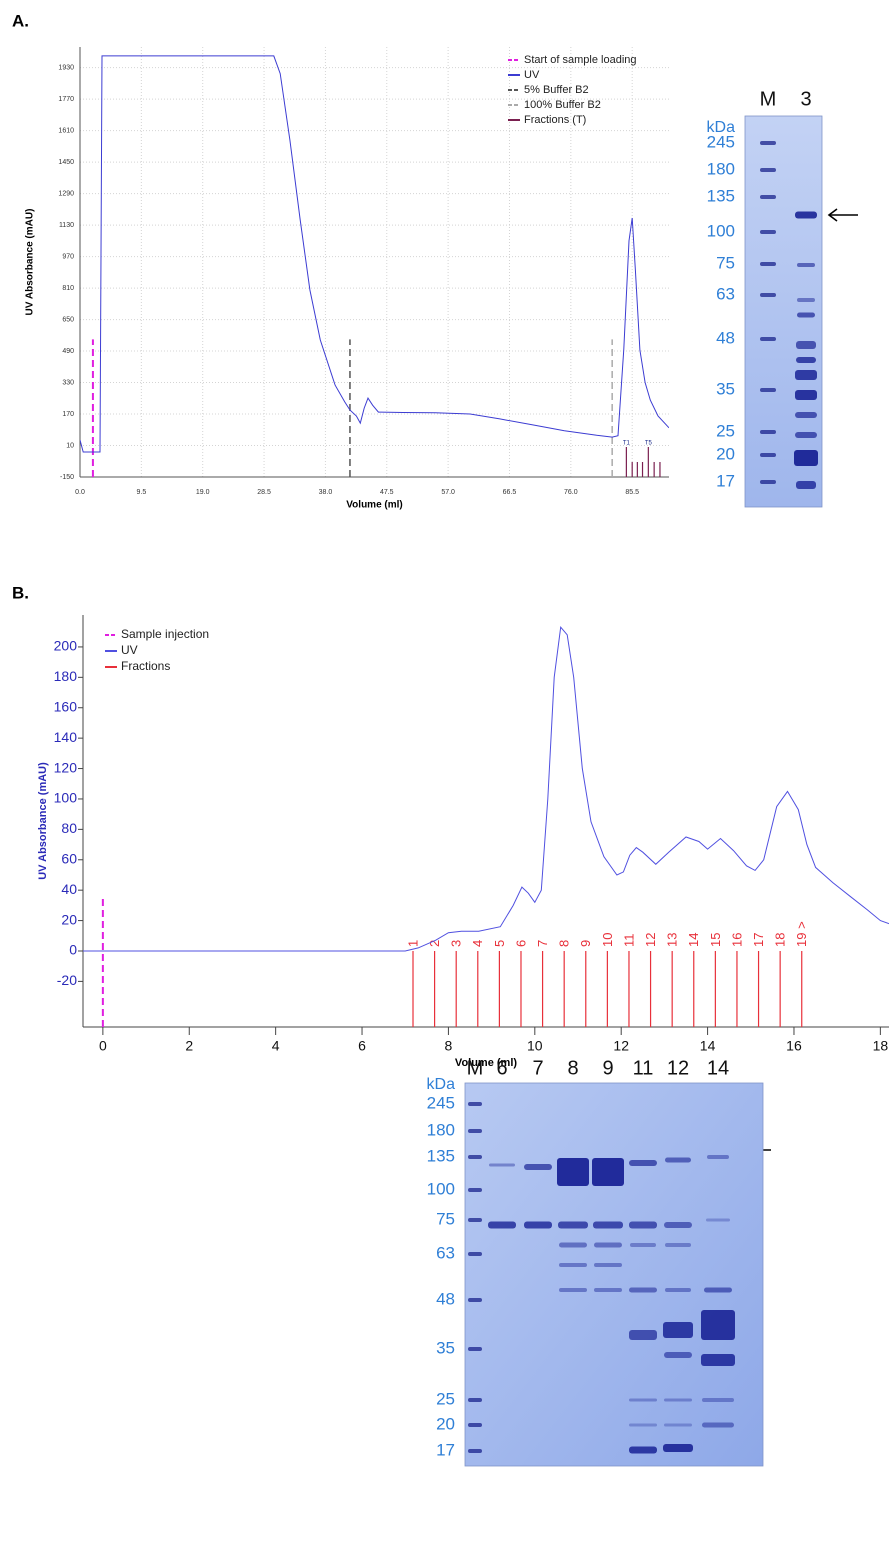 Image resolution: width=891 pixels, height=1559 pixels. Describe the element at coordinates (721, 230) in the screenshot. I see `marker-label: 100` at that location.